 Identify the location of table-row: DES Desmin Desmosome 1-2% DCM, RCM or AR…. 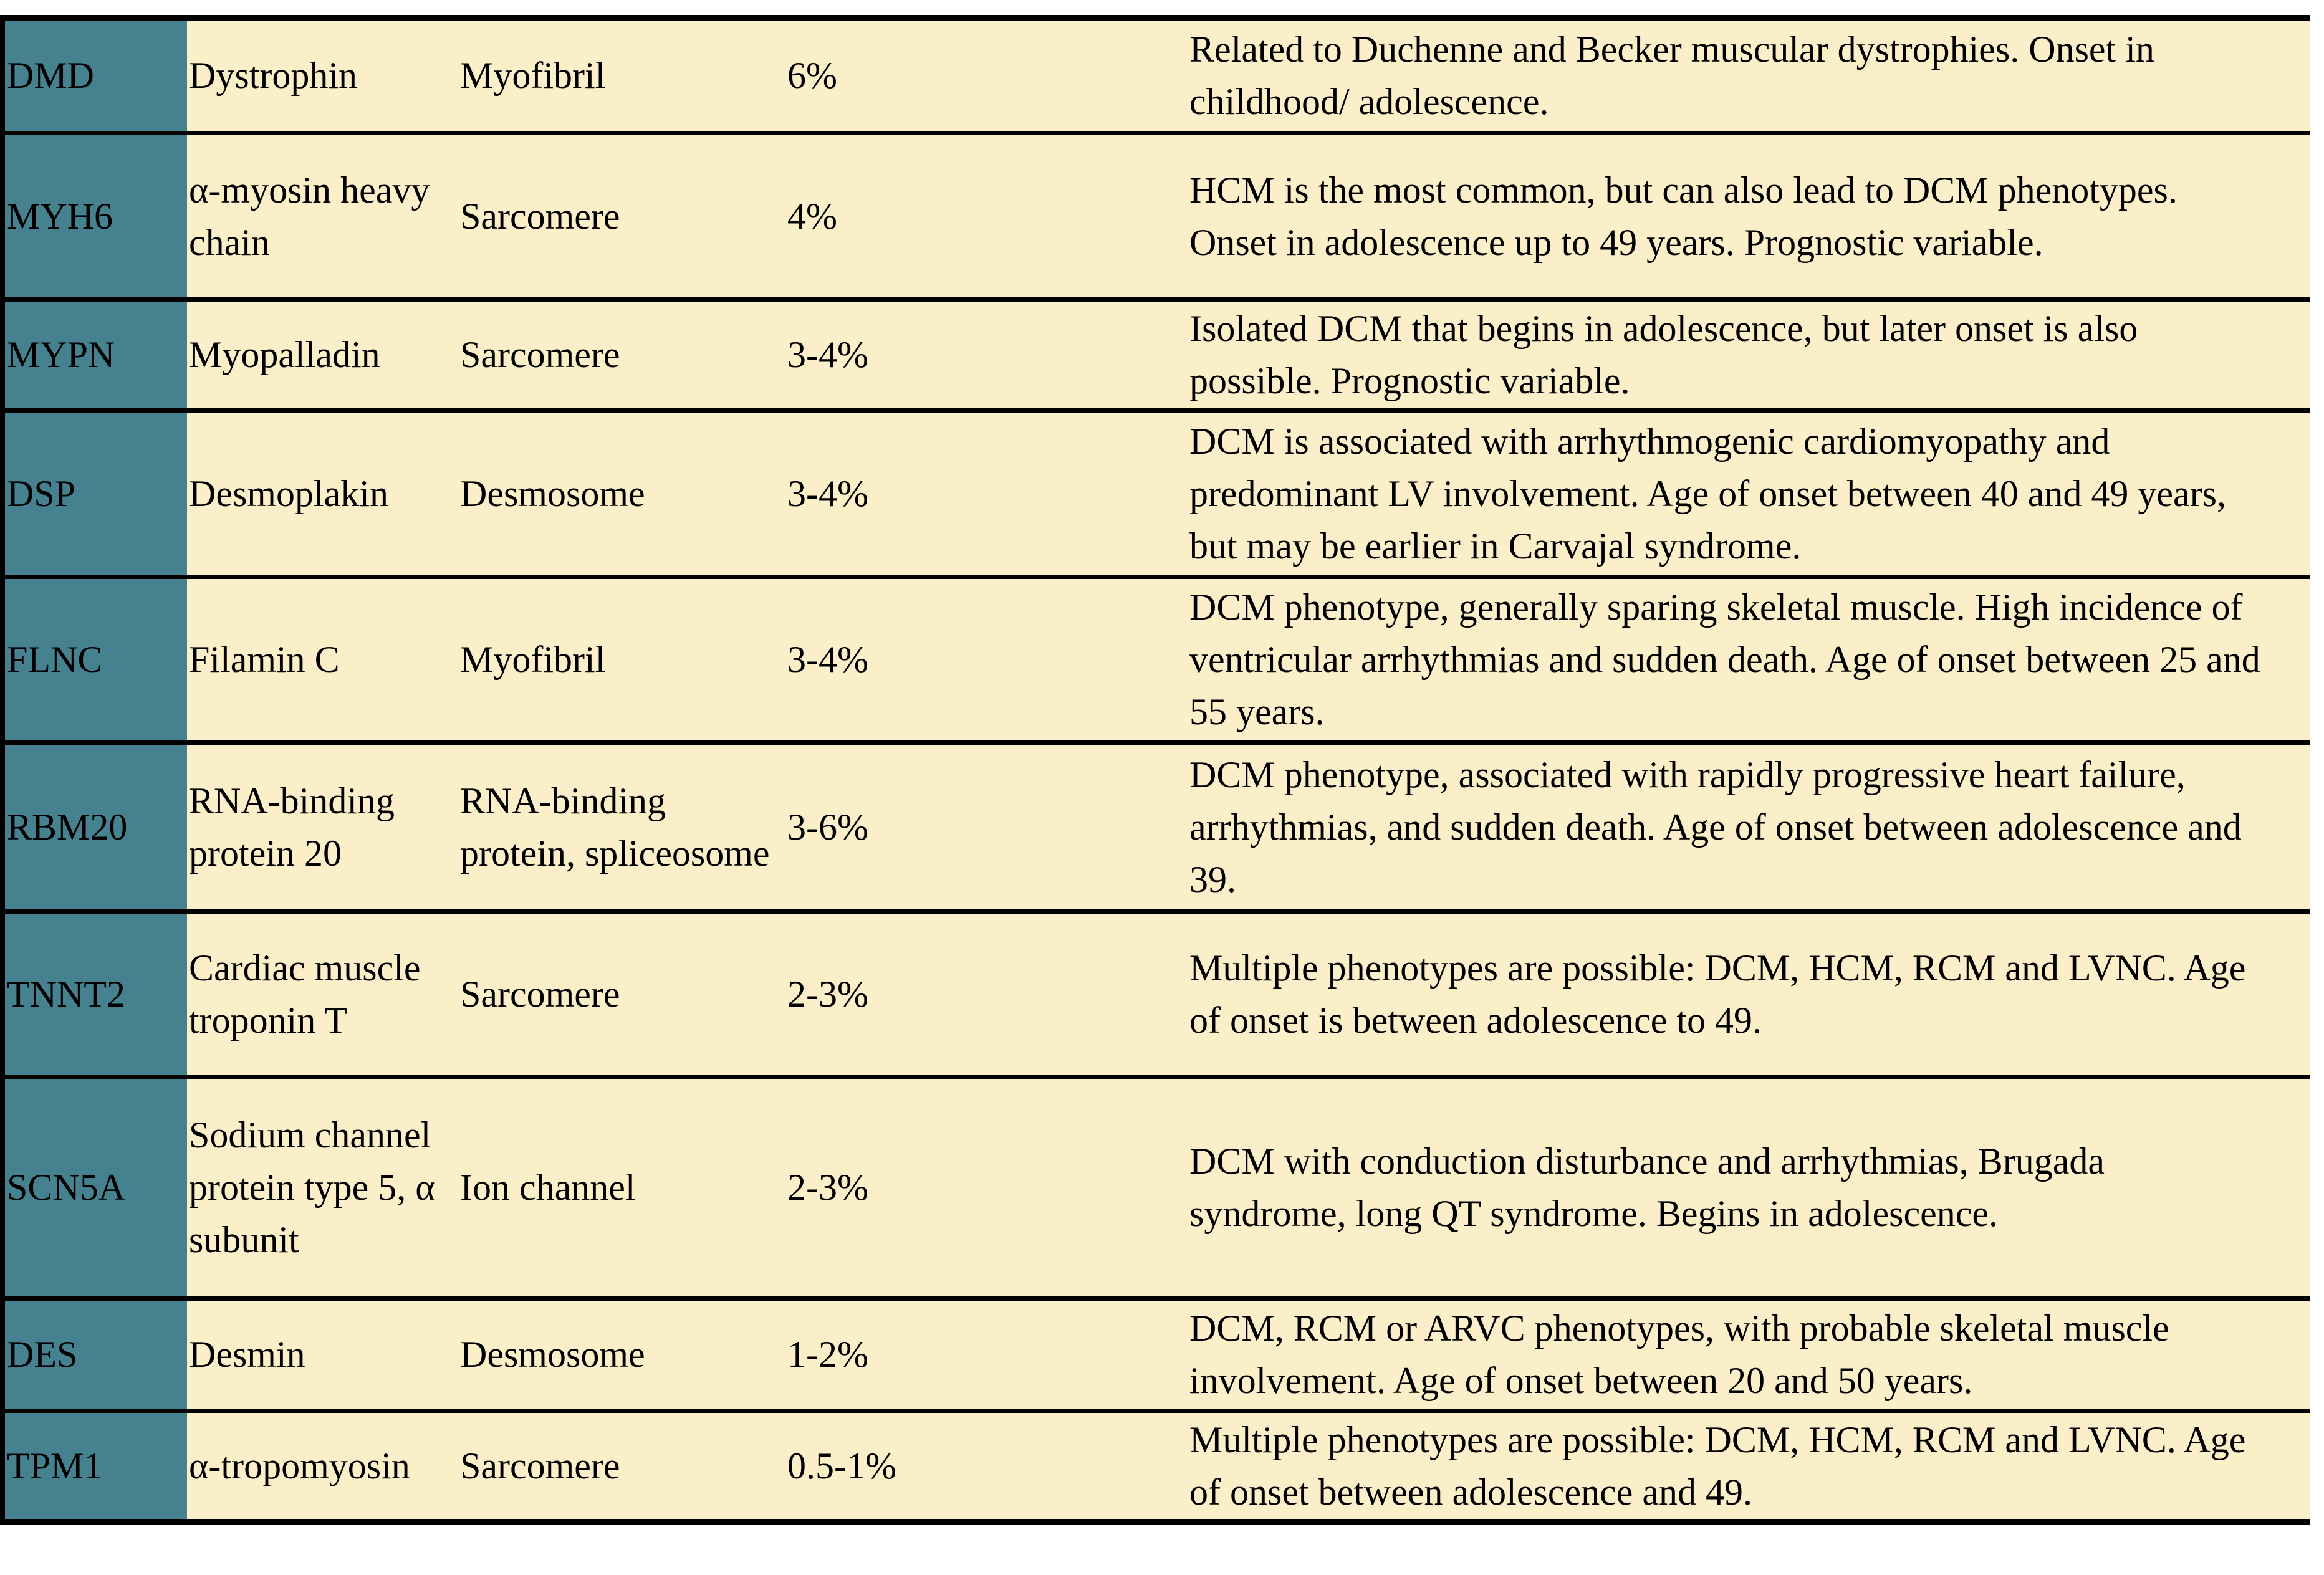
(1157, 1354).